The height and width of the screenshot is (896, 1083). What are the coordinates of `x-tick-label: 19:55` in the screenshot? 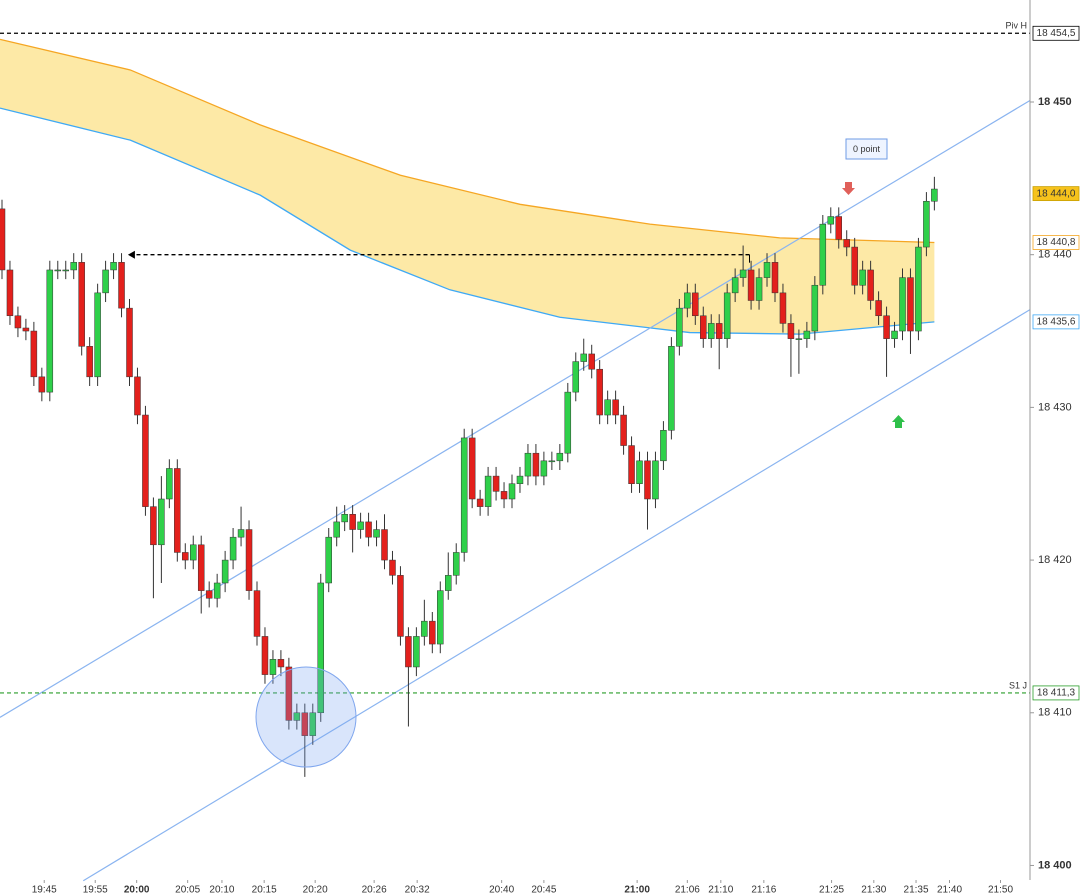 It's located at (95, 890).